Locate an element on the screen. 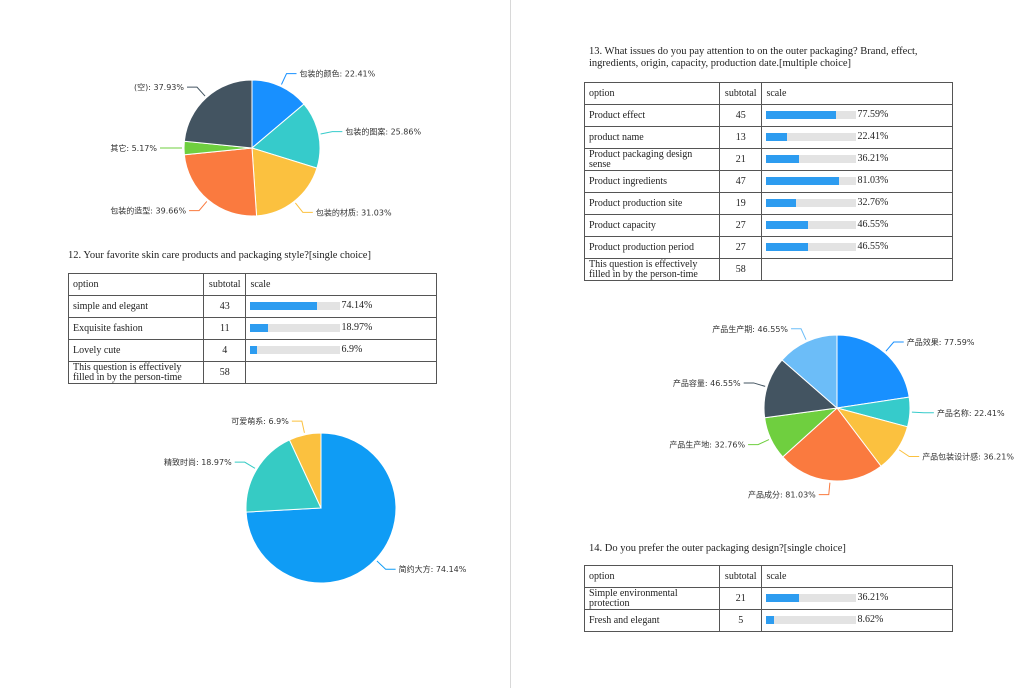  subtotal-cell: 45 is located at coordinates (741, 115).